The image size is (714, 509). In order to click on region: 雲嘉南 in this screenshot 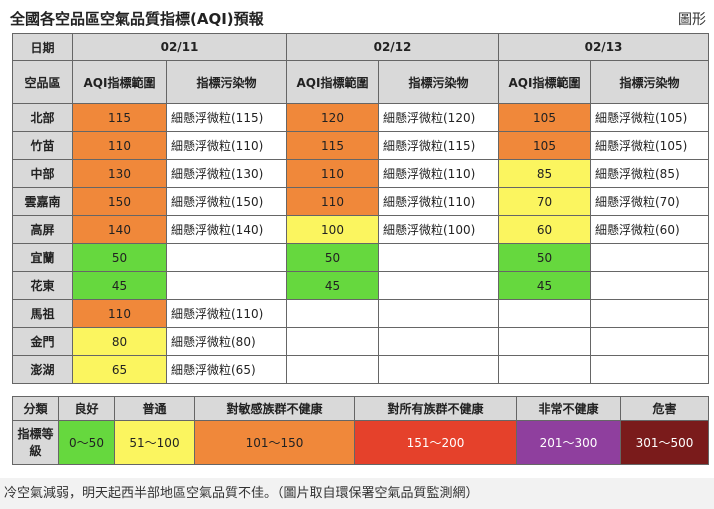, I will do `click(42, 201)`.